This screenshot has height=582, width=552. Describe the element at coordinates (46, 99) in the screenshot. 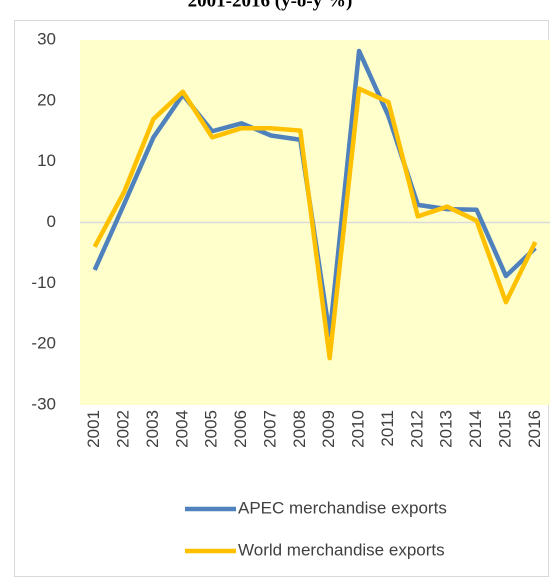

I see `y-tick-label: 20` at that location.